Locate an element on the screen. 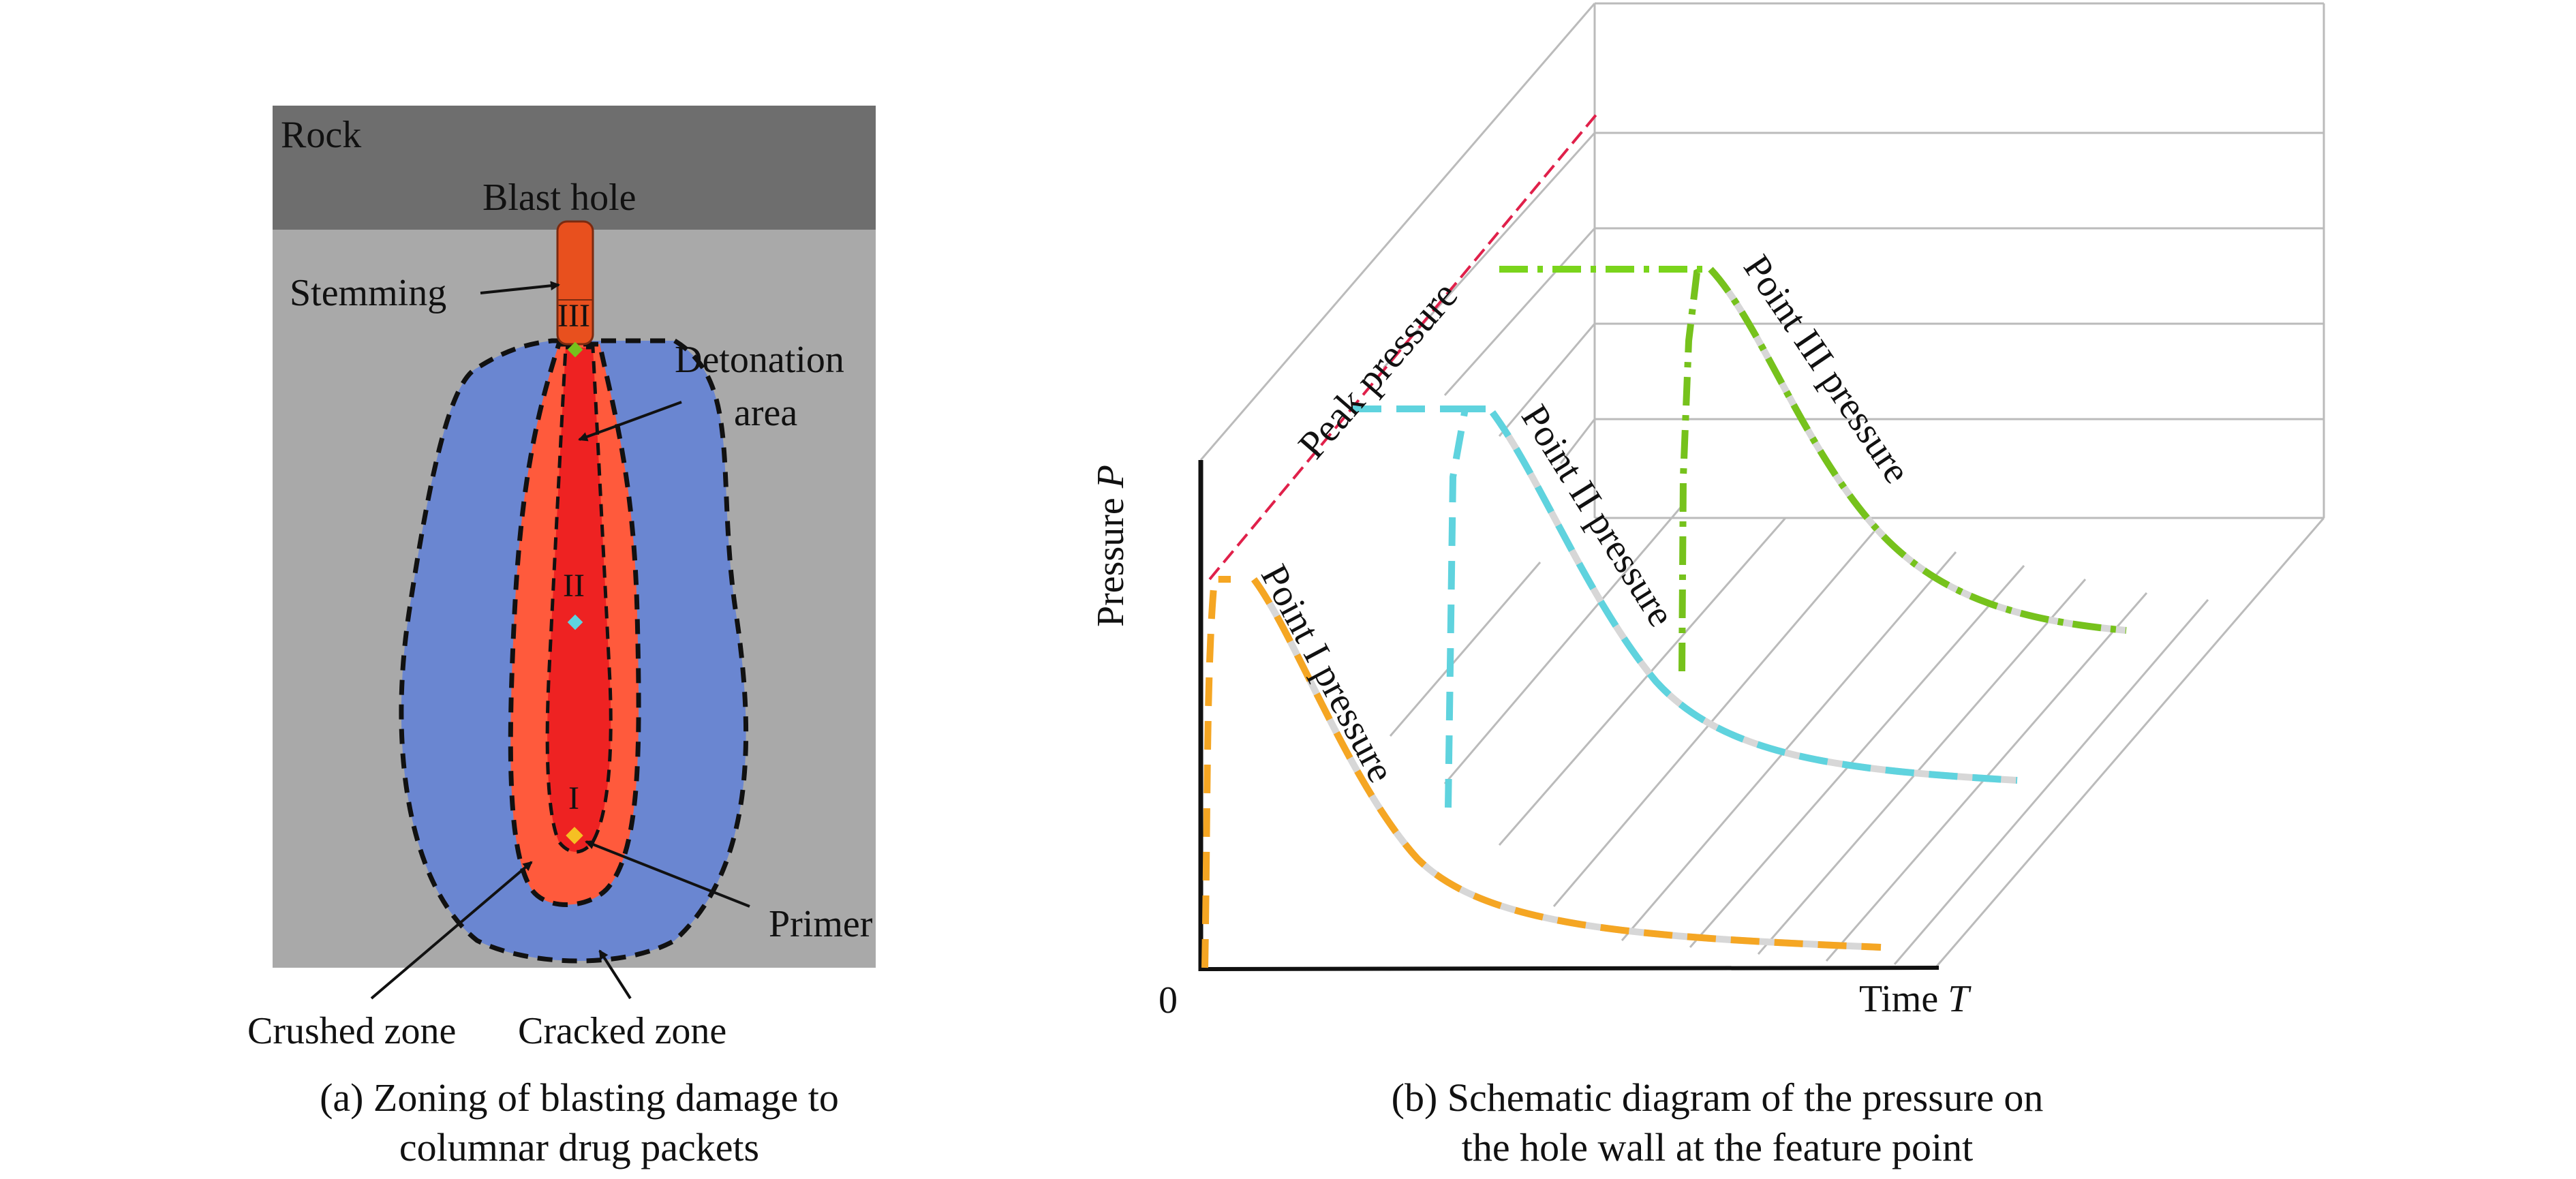 This screenshot has width=2576, height=1179. y-axis-label: Pressure P is located at coordinates (1111, 546).